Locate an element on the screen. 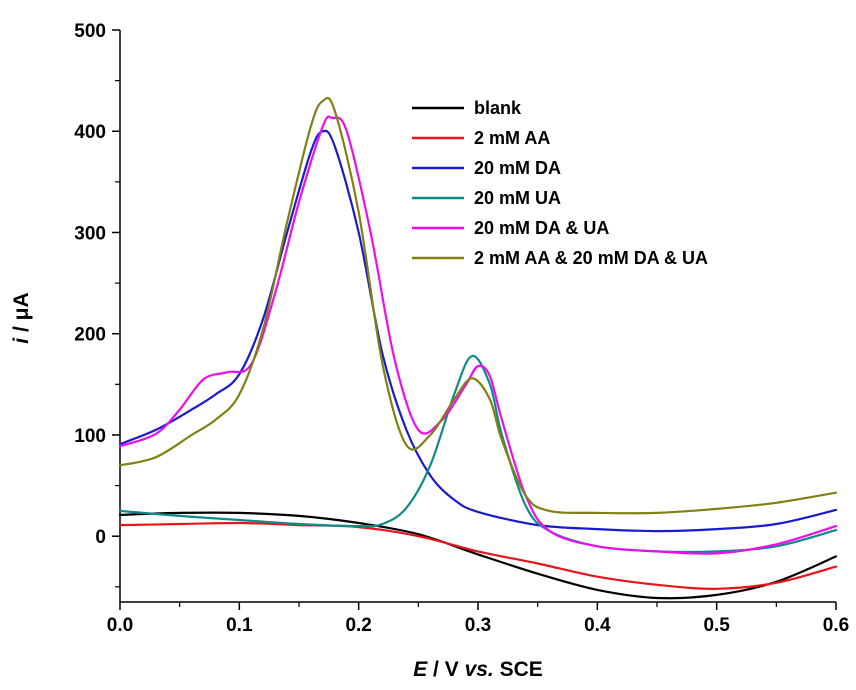 The width and height of the screenshot is (856, 690). y-tick-label: 300 is located at coordinates (90, 233).